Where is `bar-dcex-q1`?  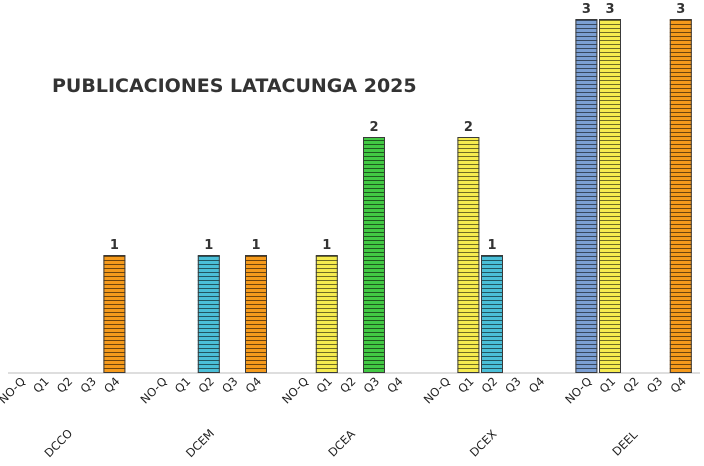 bar-dcex-q1 is located at coordinates (468, 255).